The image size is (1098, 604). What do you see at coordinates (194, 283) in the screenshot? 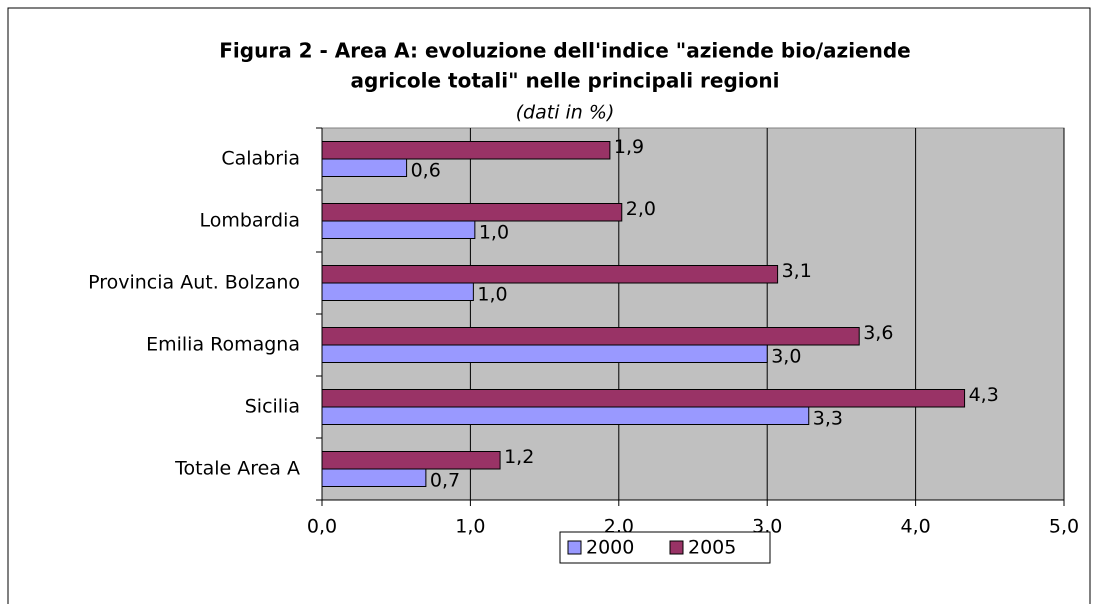
I see `y-tick-label: Provincia Aut. Bolzano` at bounding box center [194, 283].